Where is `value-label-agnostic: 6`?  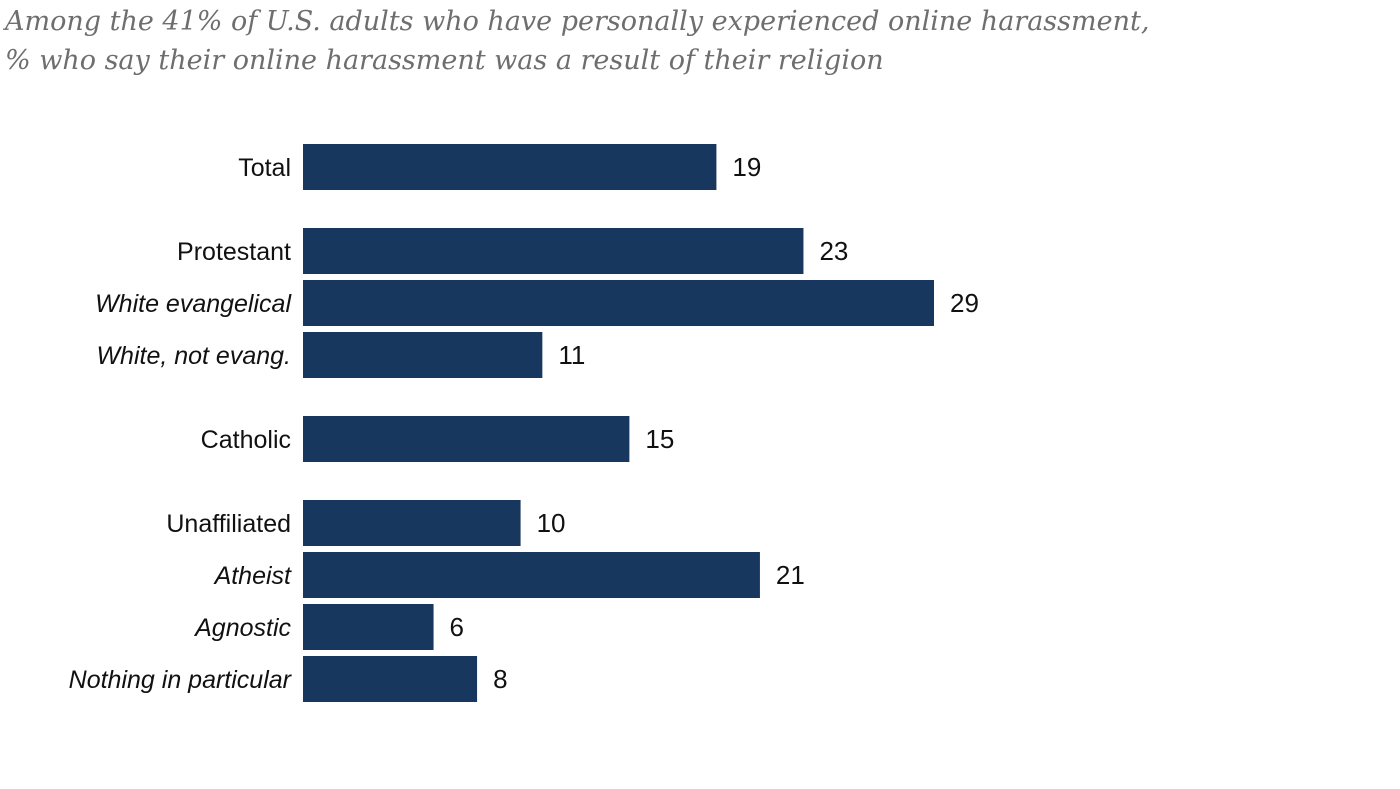 value-label-agnostic: 6 is located at coordinates (457, 627).